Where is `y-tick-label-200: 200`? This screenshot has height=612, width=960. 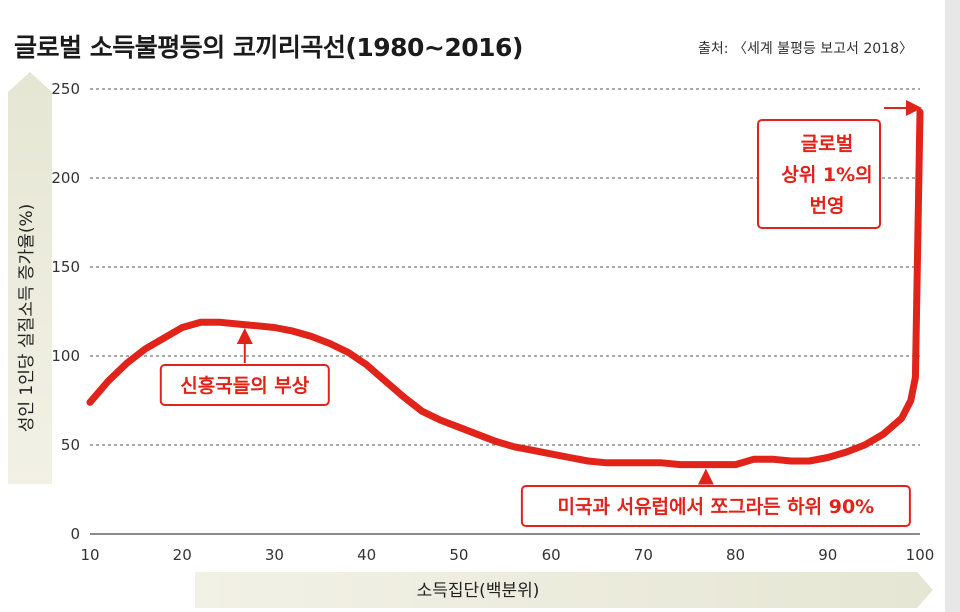 y-tick-label-200: 200 is located at coordinates (65, 178).